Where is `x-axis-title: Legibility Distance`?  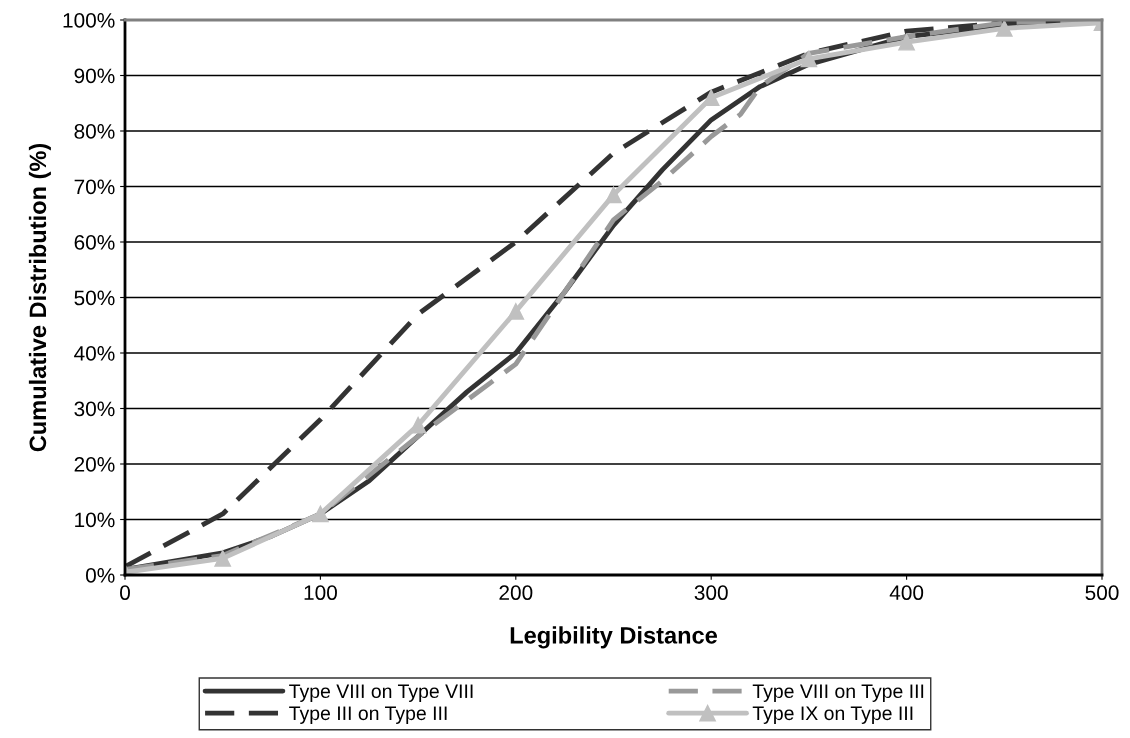 x-axis-title: Legibility Distance is located at coordinates (614, 637).